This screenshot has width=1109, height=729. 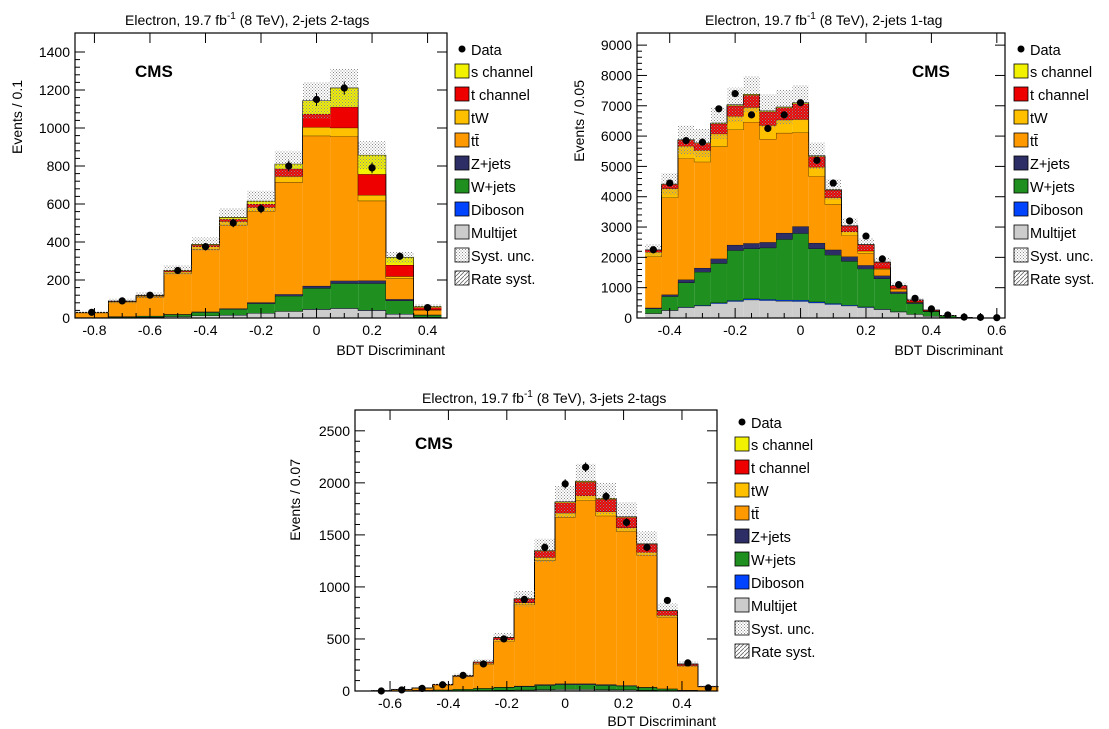 What do you see at coordinates (54, 90) in the screenshot?
I see `y-tick-label: 1200` at bounding box center [54, 90].